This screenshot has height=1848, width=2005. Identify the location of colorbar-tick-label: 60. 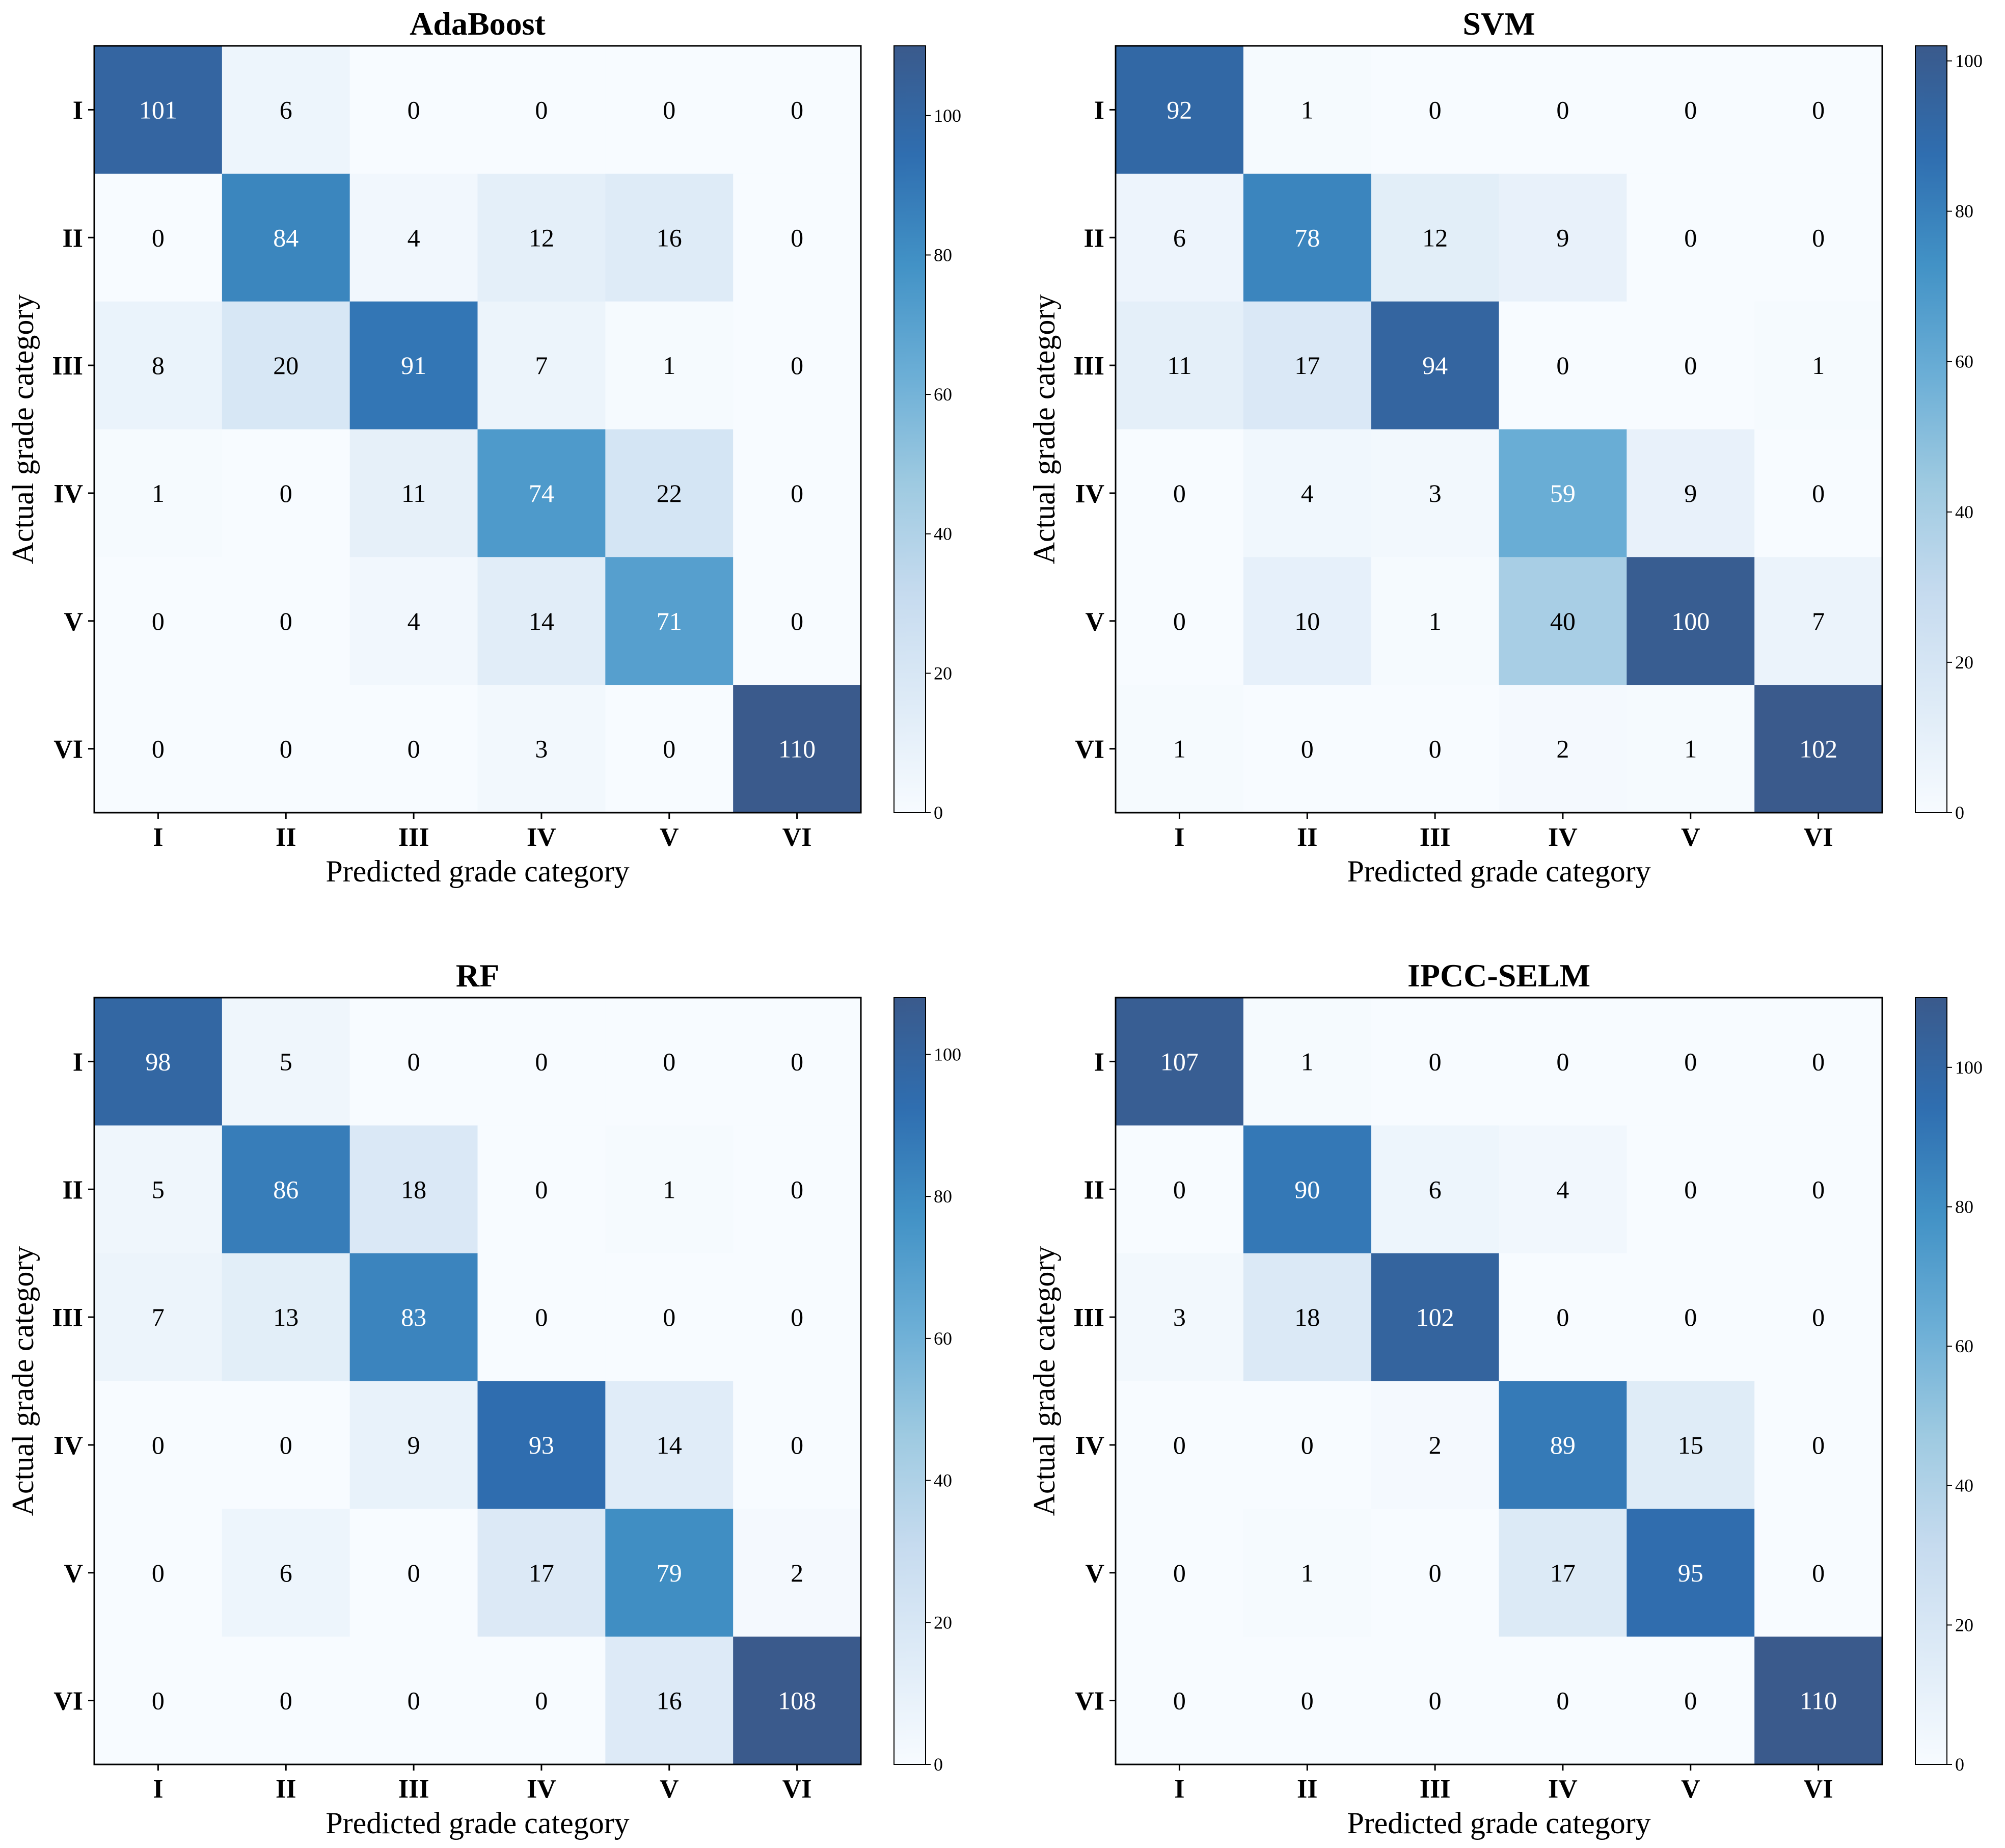
(943, 1338).